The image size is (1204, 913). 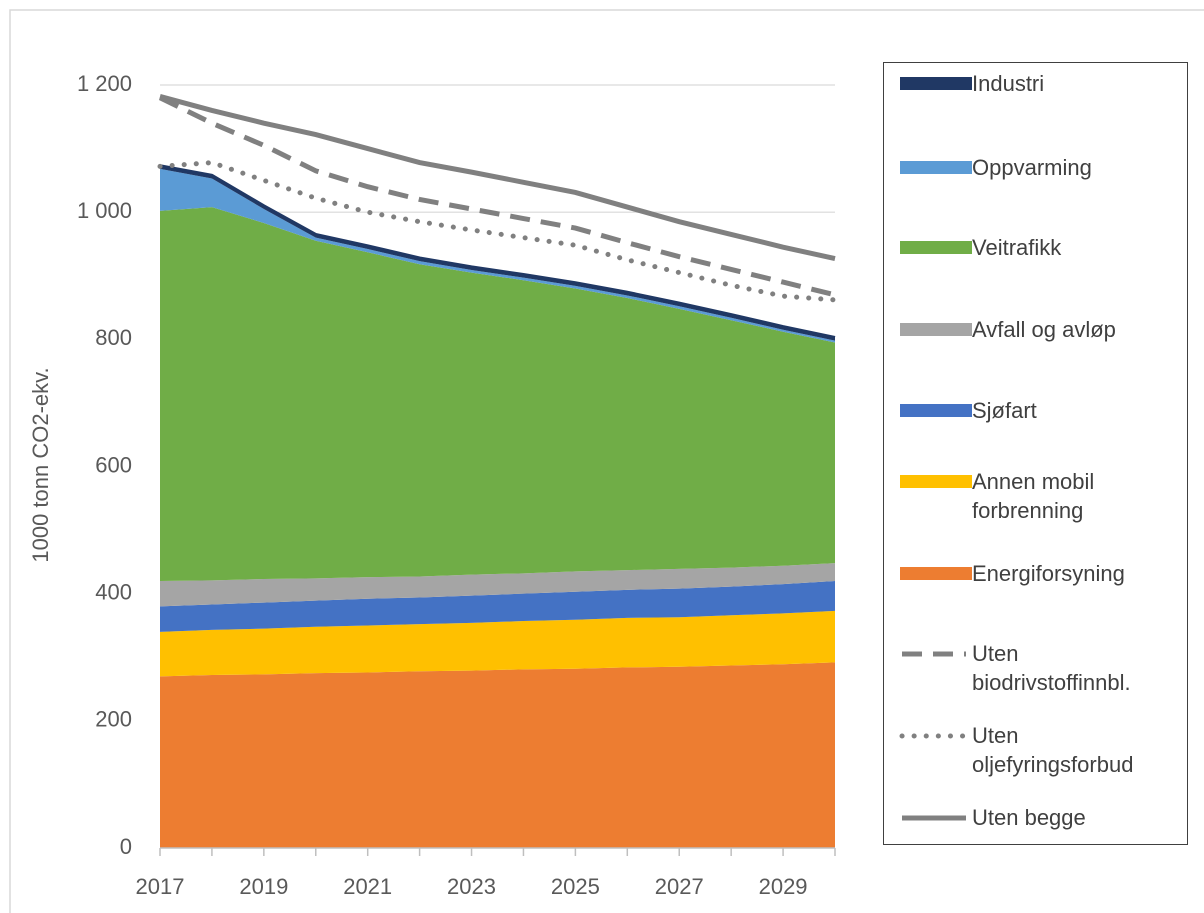 I want to click on legend-entry: Uten begge, so click(x=1034, y=817).